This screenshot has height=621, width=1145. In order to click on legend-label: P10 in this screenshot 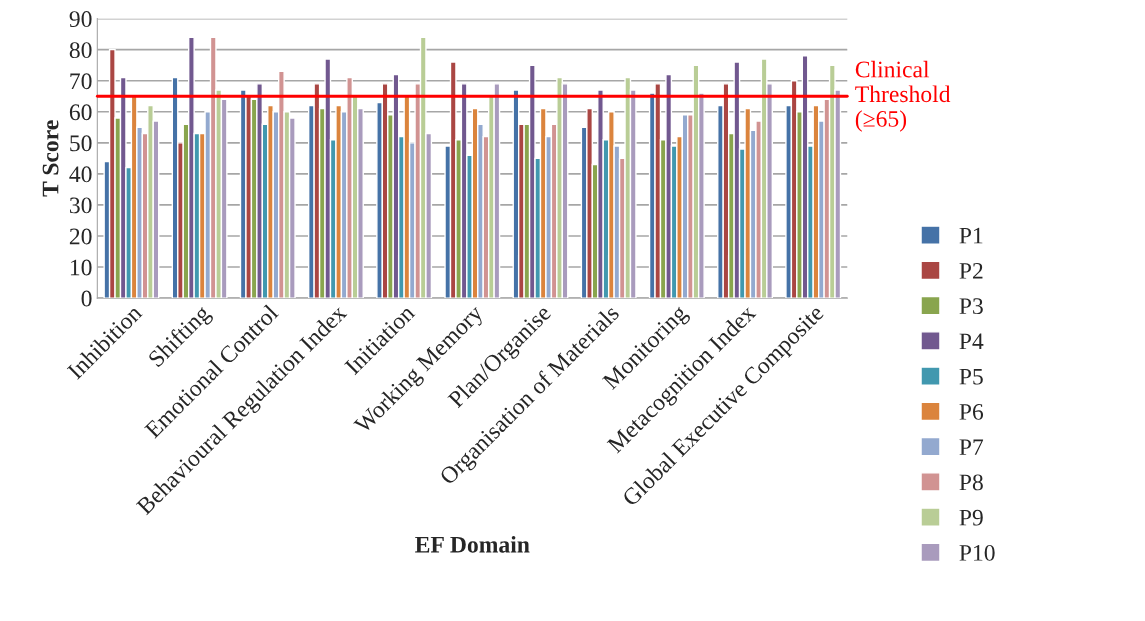, I will do `click(977, 552)`.